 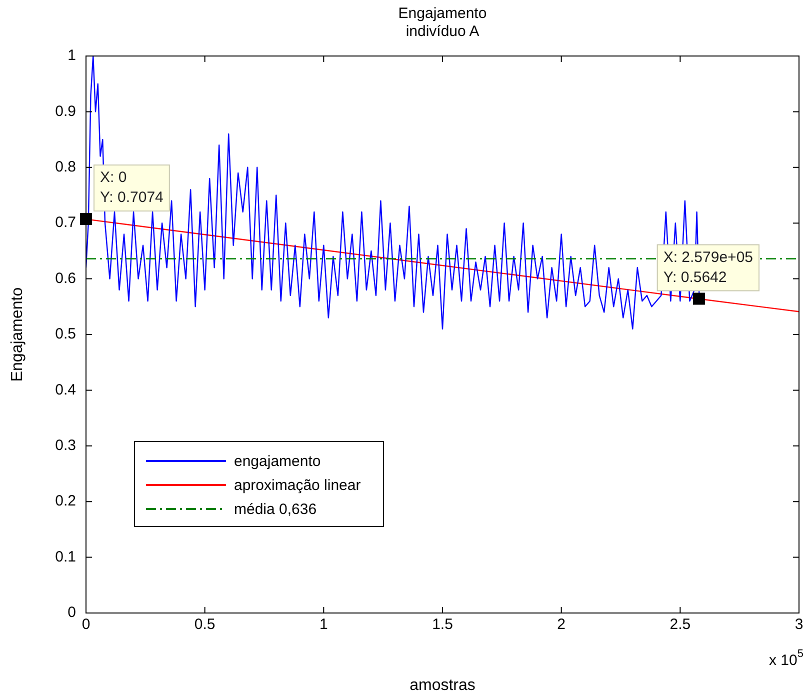 I want to click on annotation: X: 0 Y: 0.7074, so click(x=132, y=187).